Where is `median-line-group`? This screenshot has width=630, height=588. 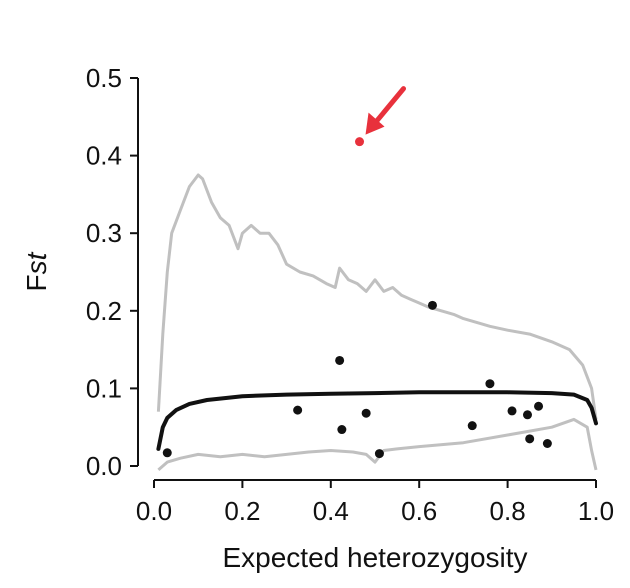 median-line-group is located at coordinates (377, 420).